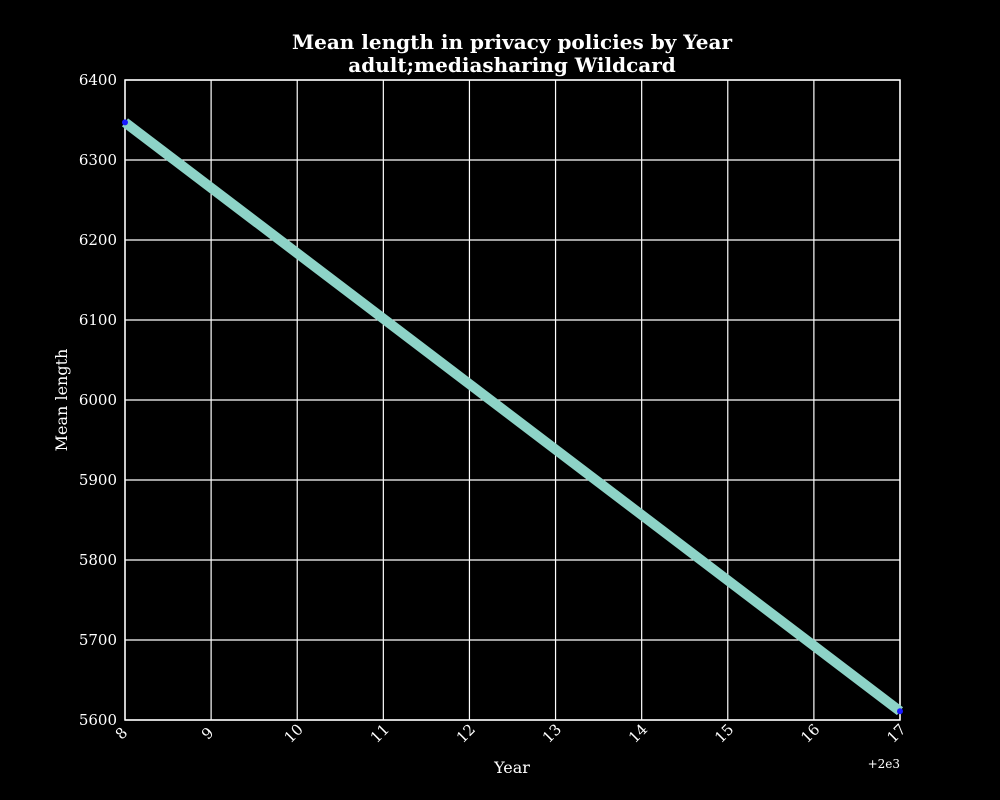 This screenshot has width=1000, height=800. What do you see at coordinates (98, 480) in the screenshot?
I see `y-tick-label: 5900` at bounding box center [98, 480].